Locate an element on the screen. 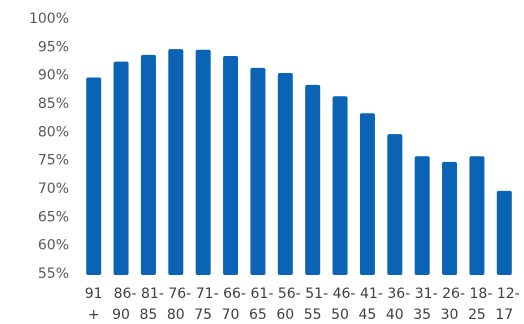 Image resolution: width=524 pixels, height=324 pixels. x-tick-label: 61- is located at coordinates (262, 294).